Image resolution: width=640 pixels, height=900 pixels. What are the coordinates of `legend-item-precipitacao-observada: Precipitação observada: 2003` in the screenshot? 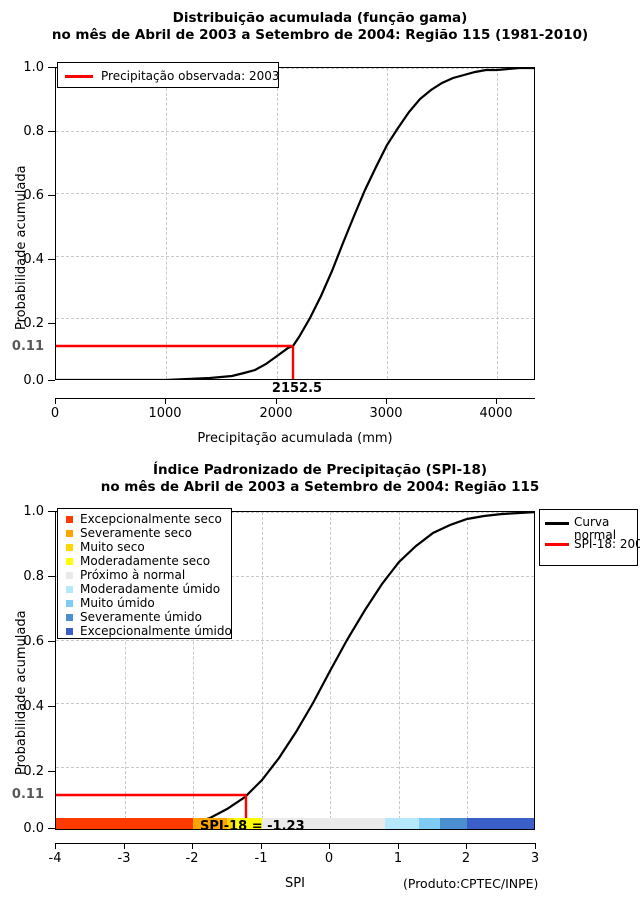 It's located at (169, 76).